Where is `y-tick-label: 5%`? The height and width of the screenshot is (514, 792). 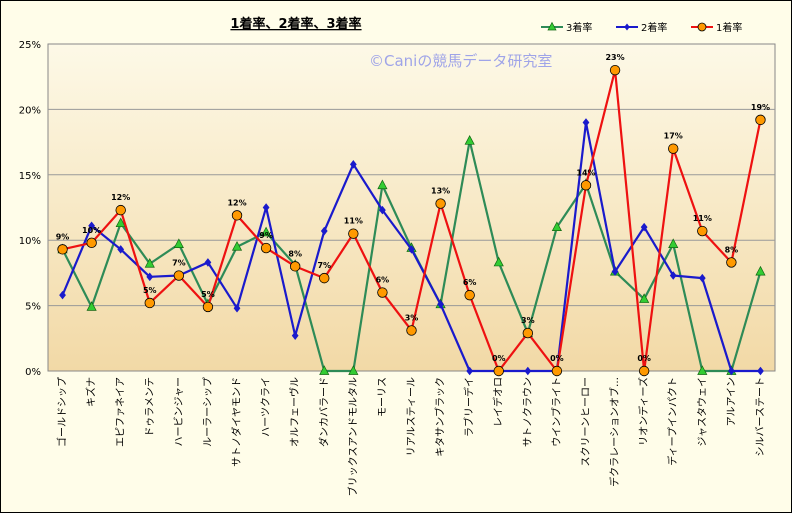
y-tick-label: 5% is located at coordinates (33, 307).